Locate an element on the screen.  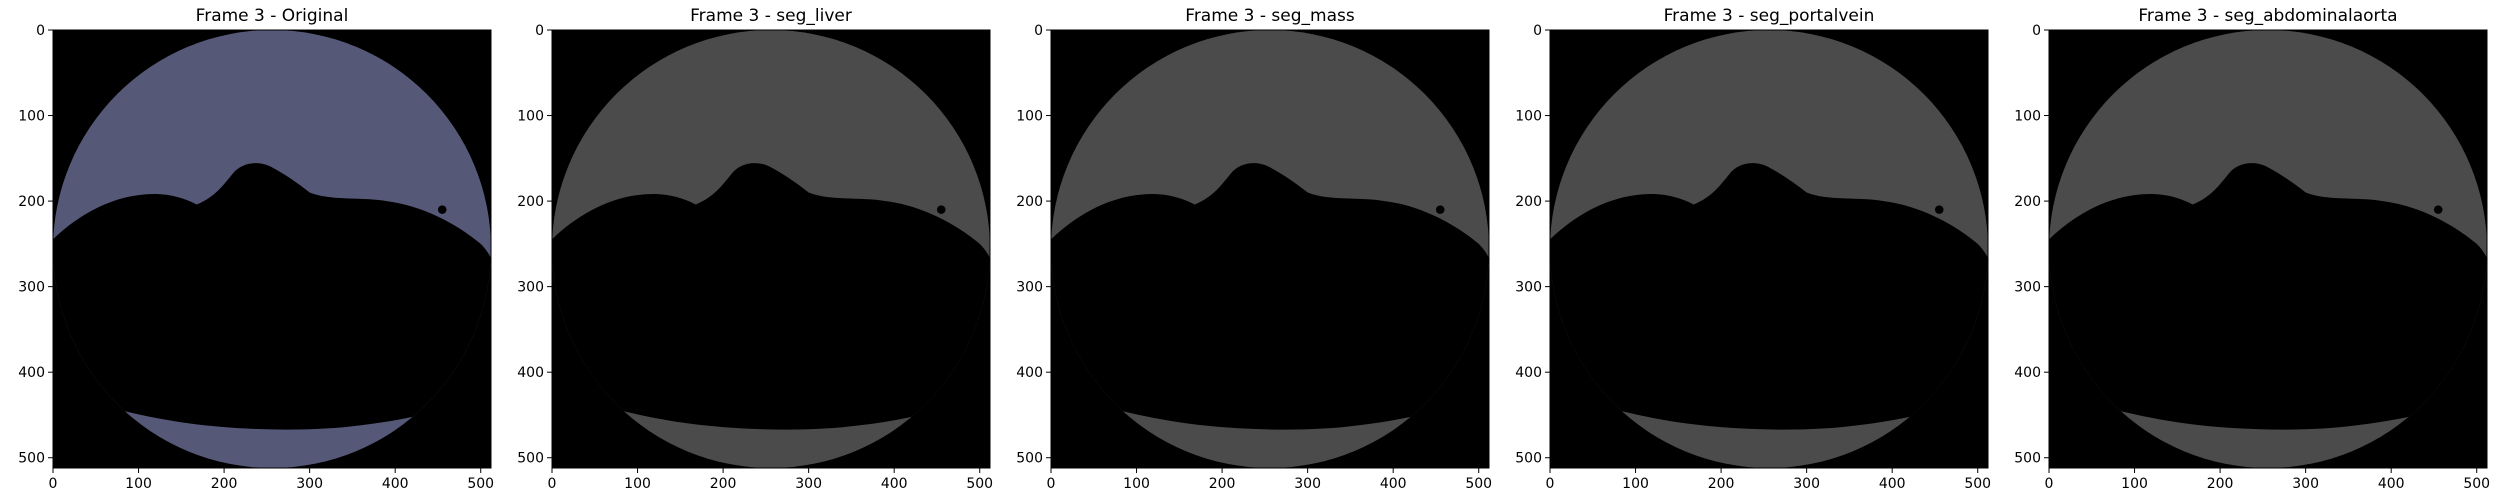
panel-title: Frame 3 - seg_portalvein is located at coordinates (1769, 16).